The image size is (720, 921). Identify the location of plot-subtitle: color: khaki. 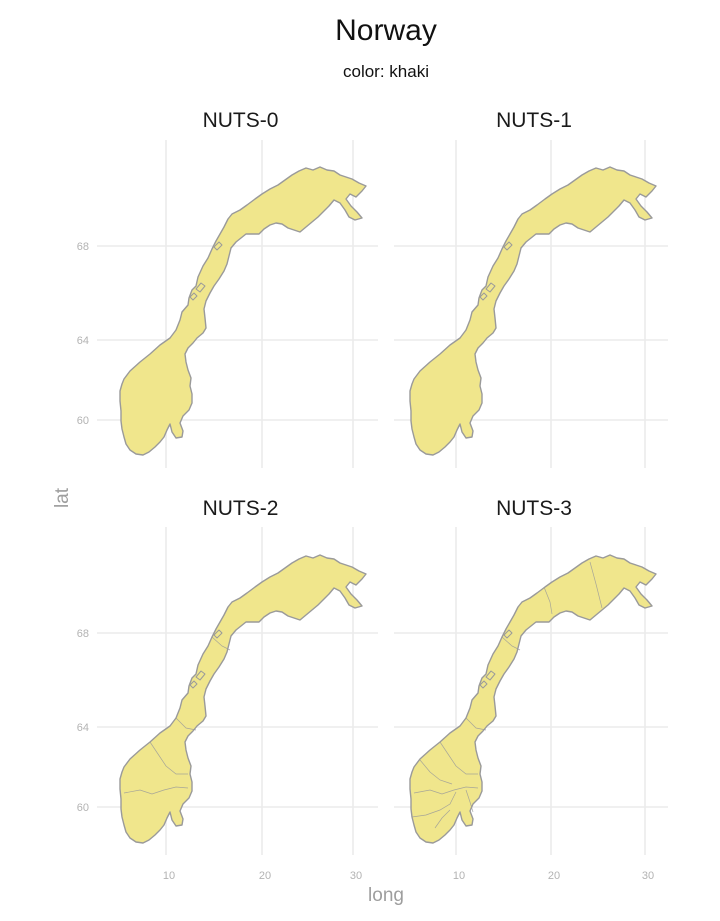
(386, 71).